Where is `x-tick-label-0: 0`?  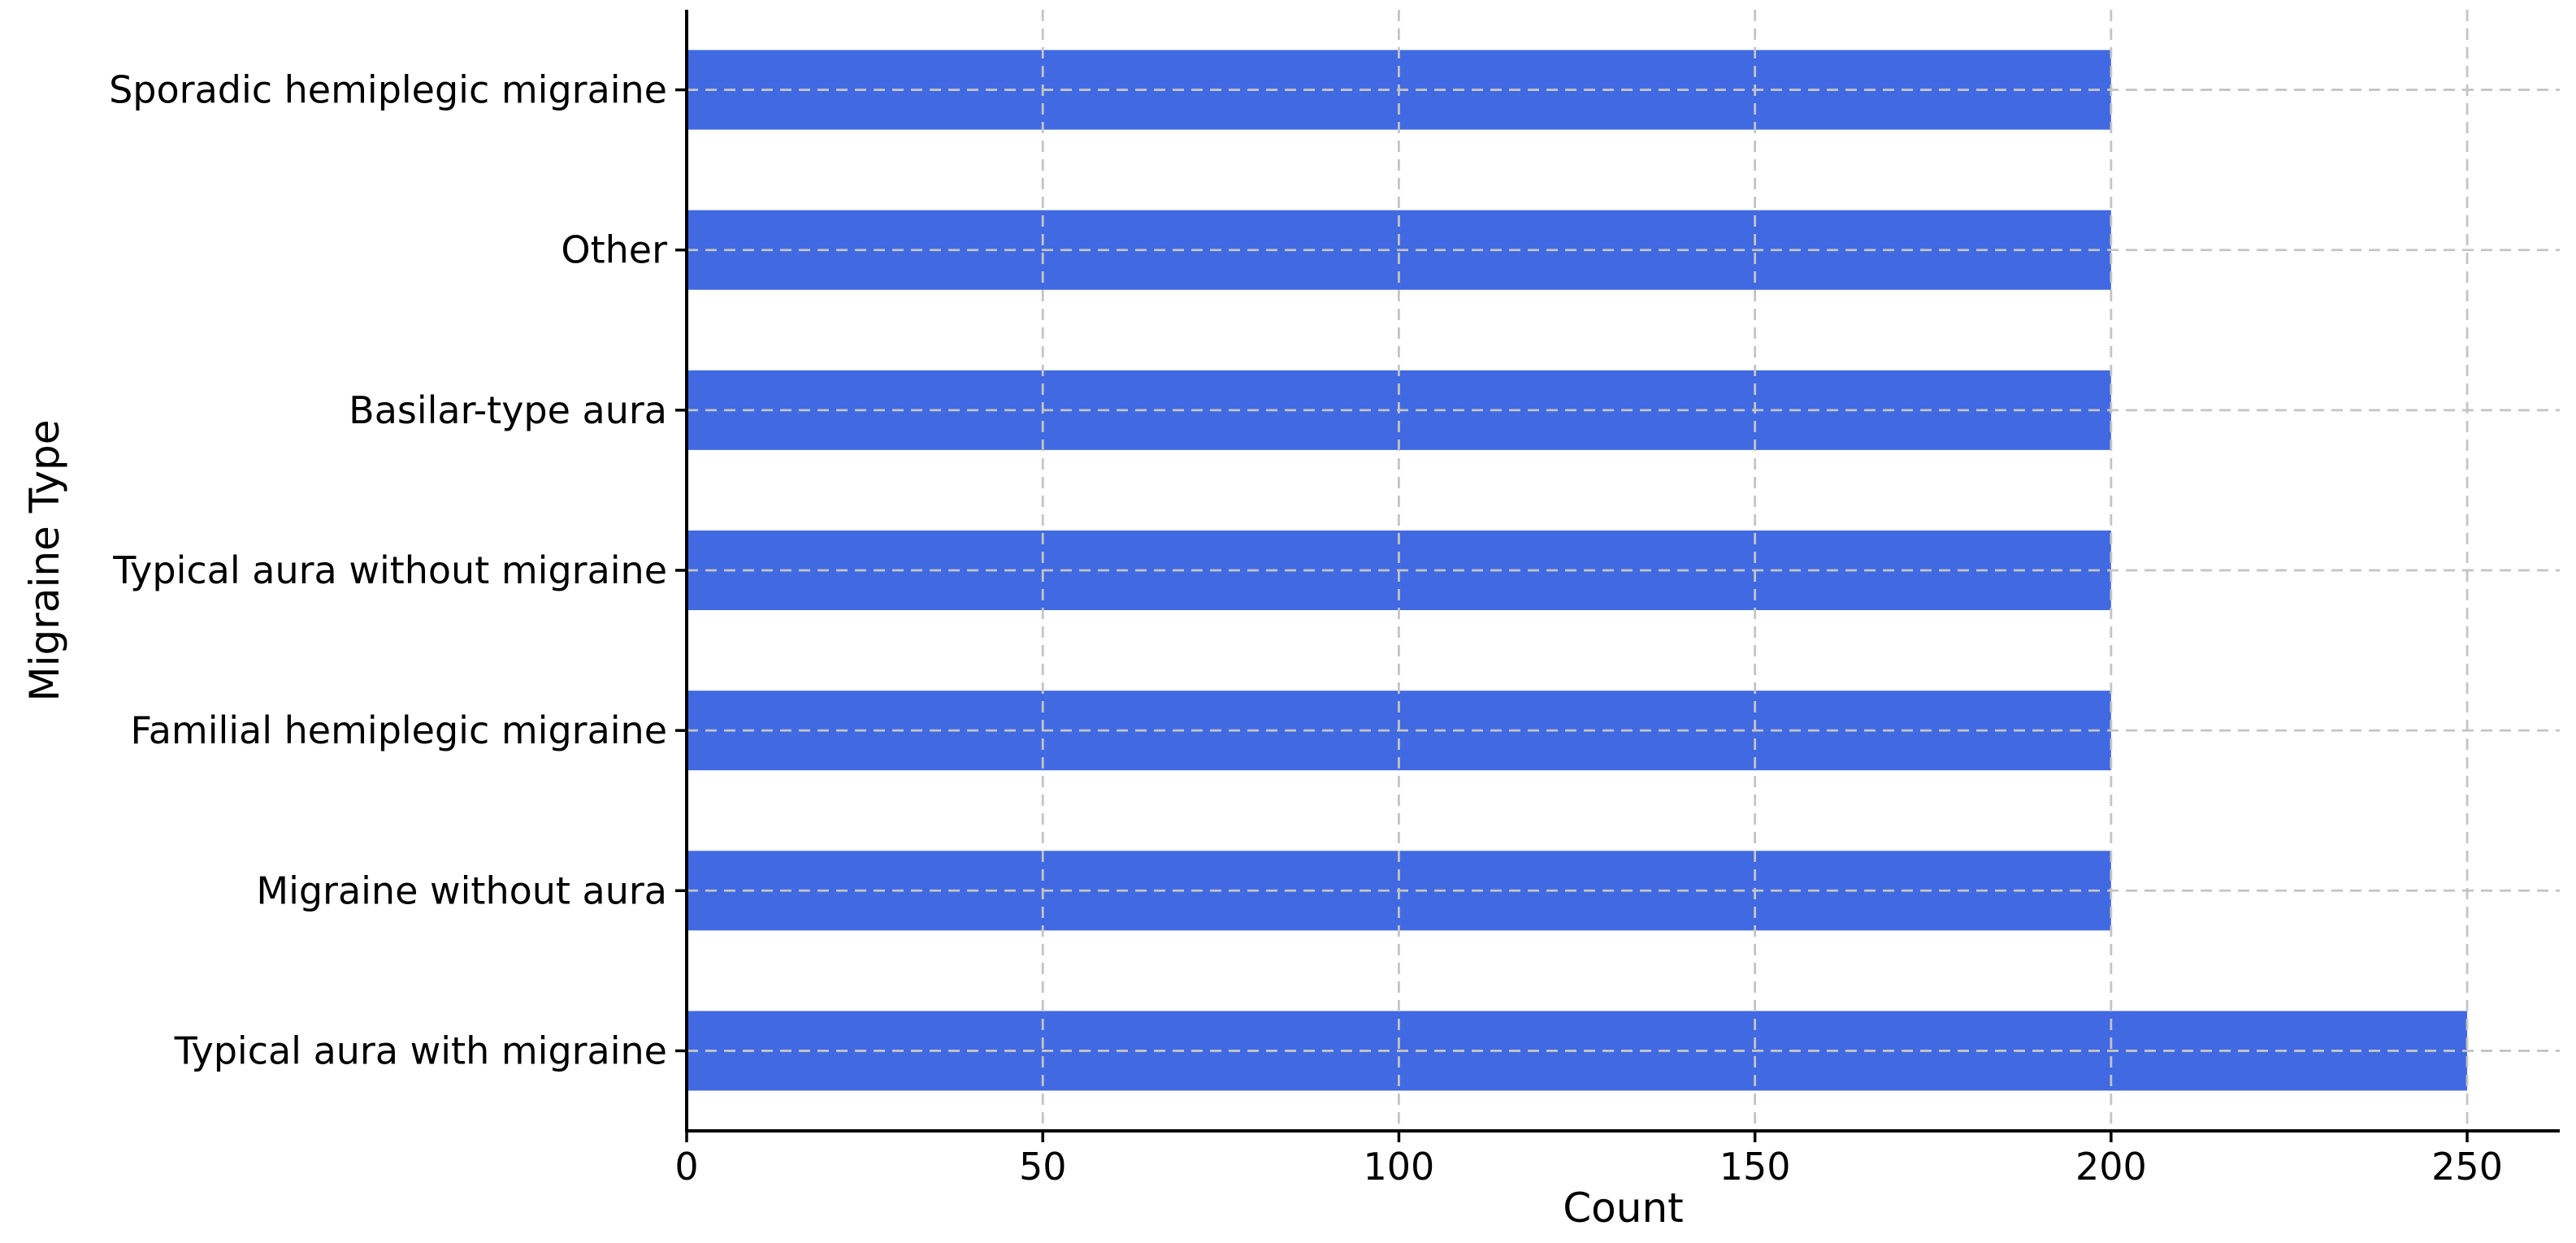 x-tick-label-0: 0 is located at coordinates (686, 1167).